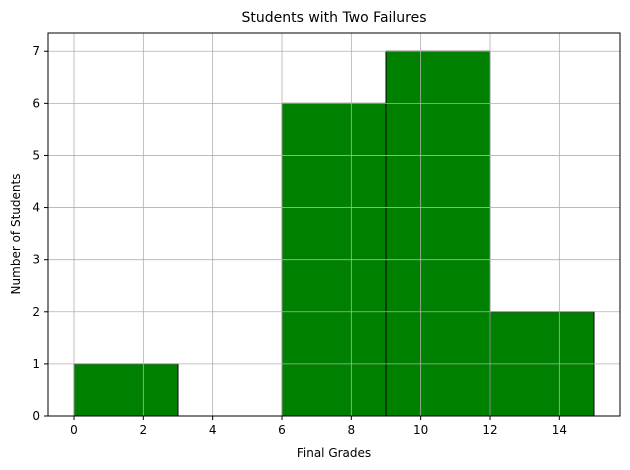 Image resolution: width=630 pixels, height=470 pixels. I want to click on x-tick-label: 8, so click(352, 430).